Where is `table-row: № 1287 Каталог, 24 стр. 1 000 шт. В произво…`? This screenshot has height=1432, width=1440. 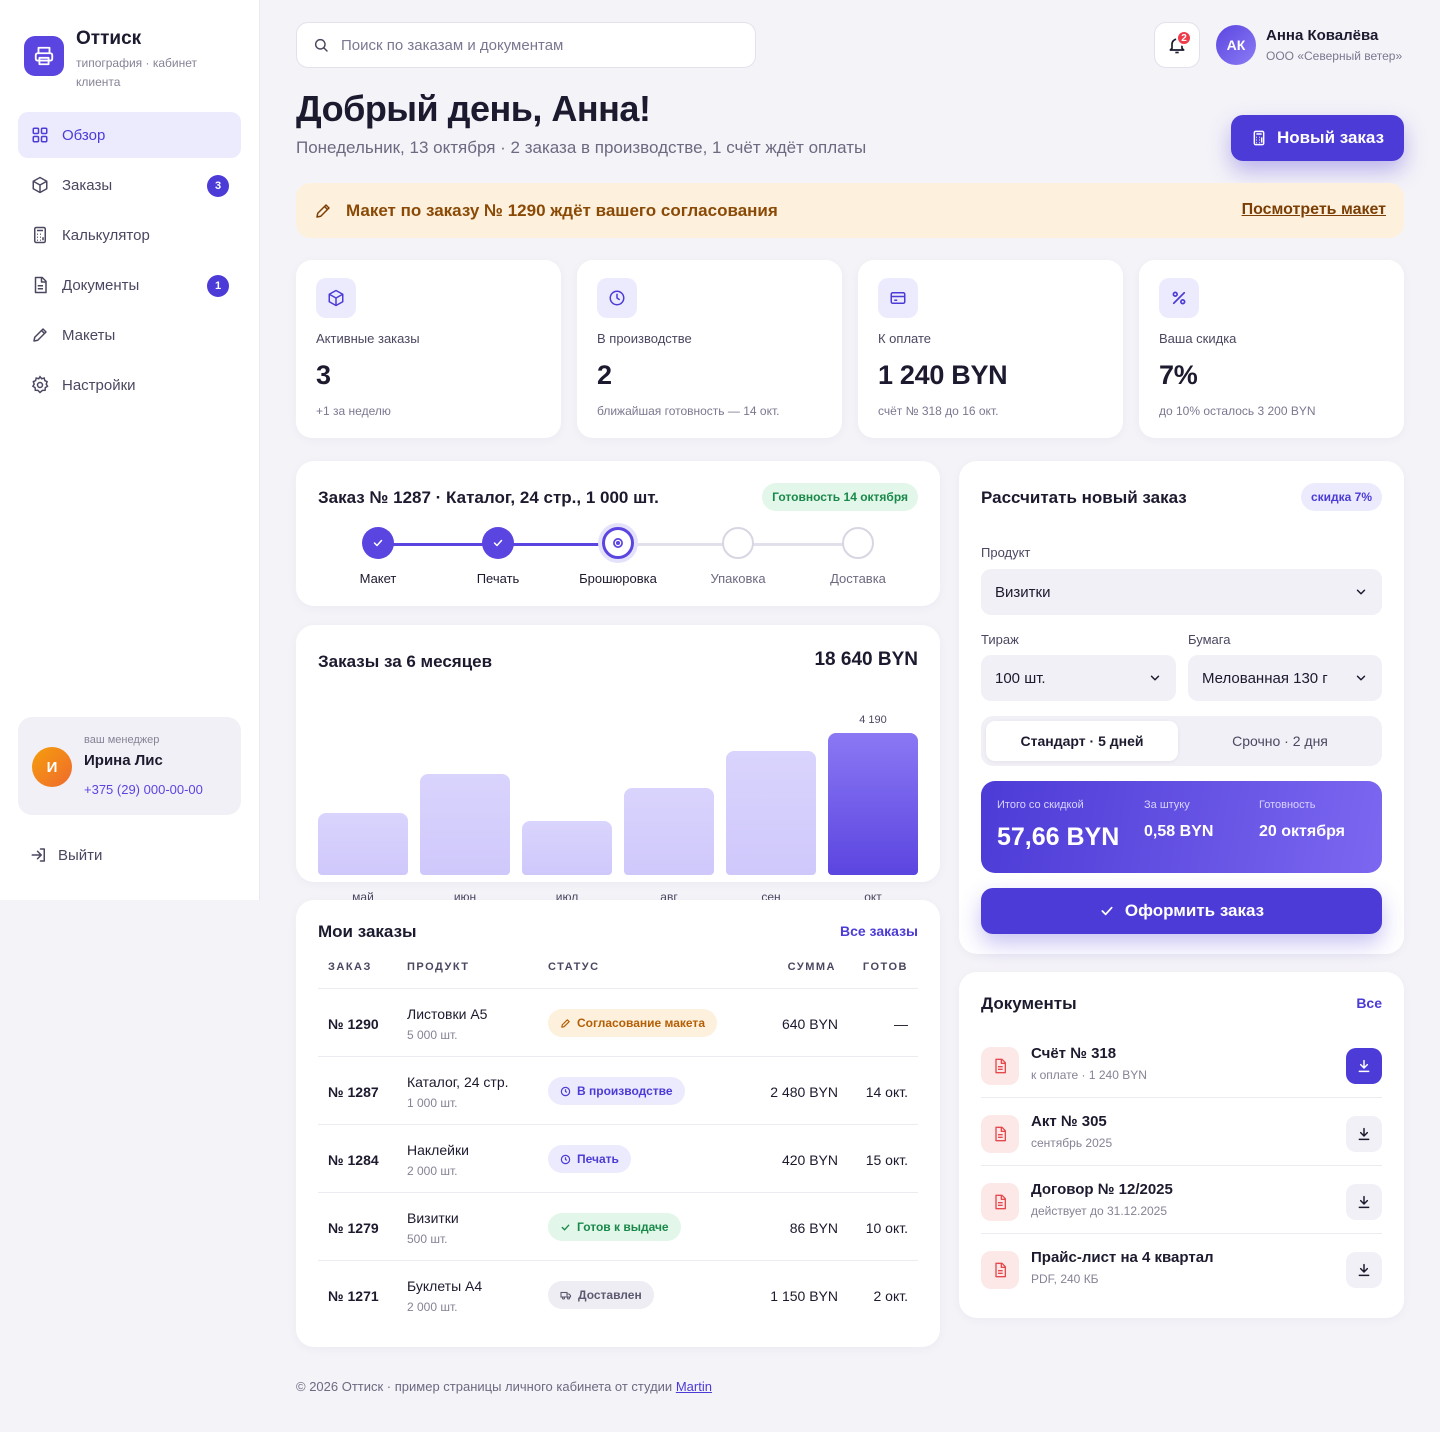 table-row: № 1287 Каталог, 24 стр. 1 000 шт. В произво… is located at coordinates (618, 1090).